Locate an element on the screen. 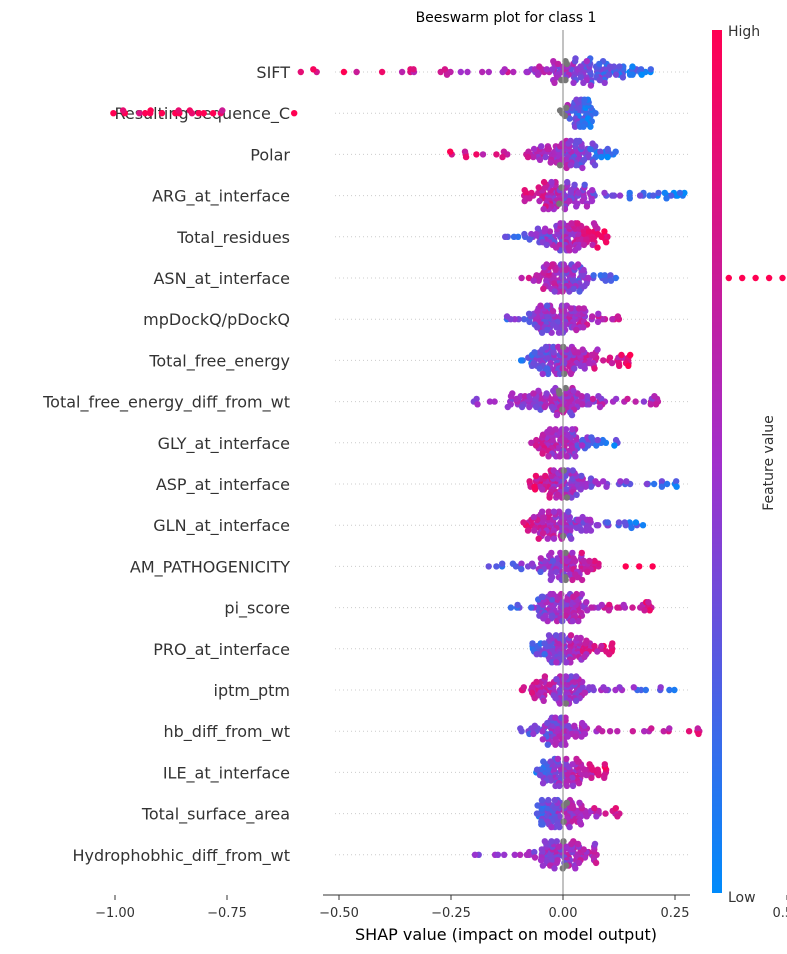  x-tick-label: −1.00 is located at coordinates (115, 913).